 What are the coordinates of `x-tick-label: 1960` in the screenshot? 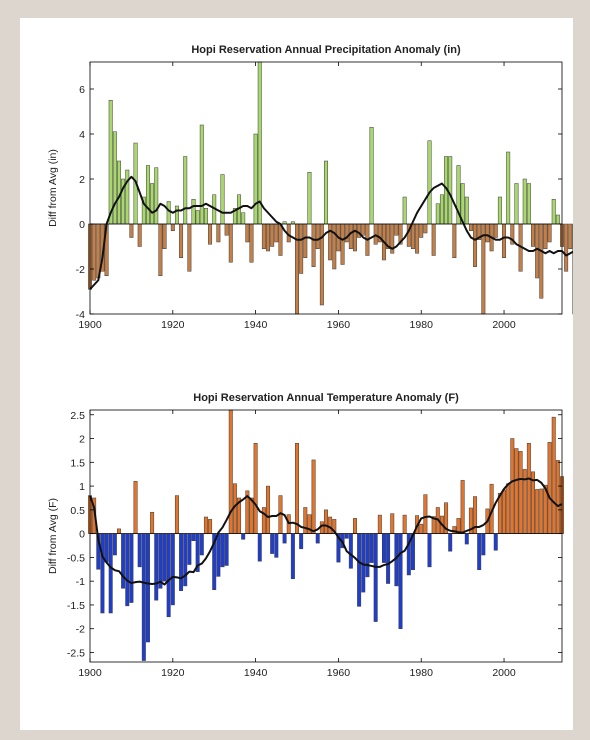 It's located at (339, 325).